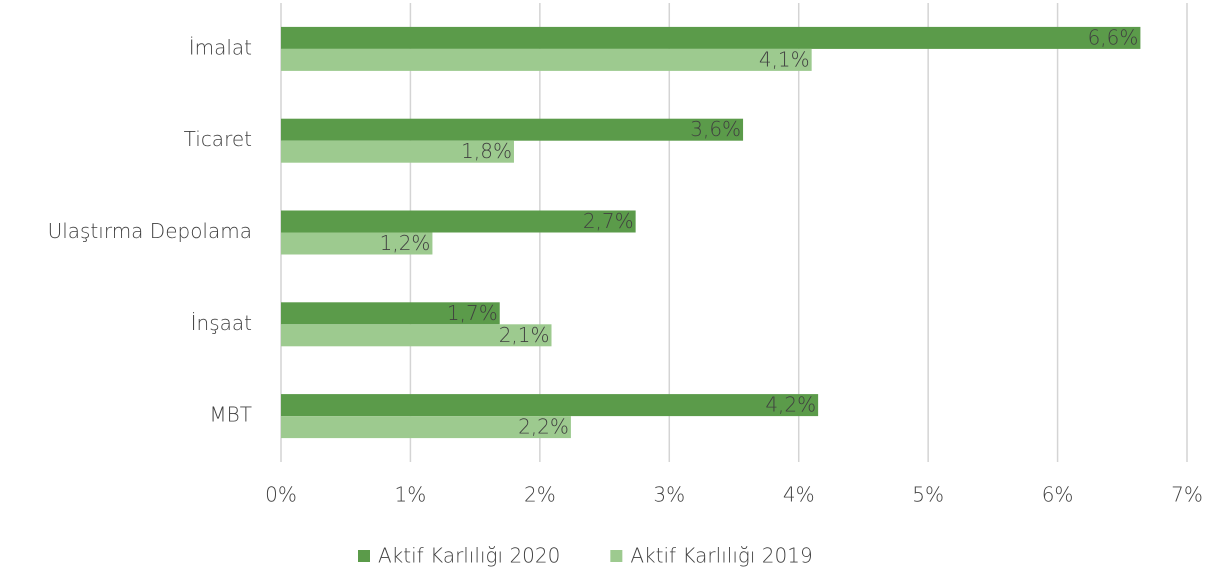 The height and width of the screenshot is (578, 1210). What do you see at coordinates (220, 47) in the screenshot?
I see `y-tick-label: İmalat` at bounding box center [220, 47].